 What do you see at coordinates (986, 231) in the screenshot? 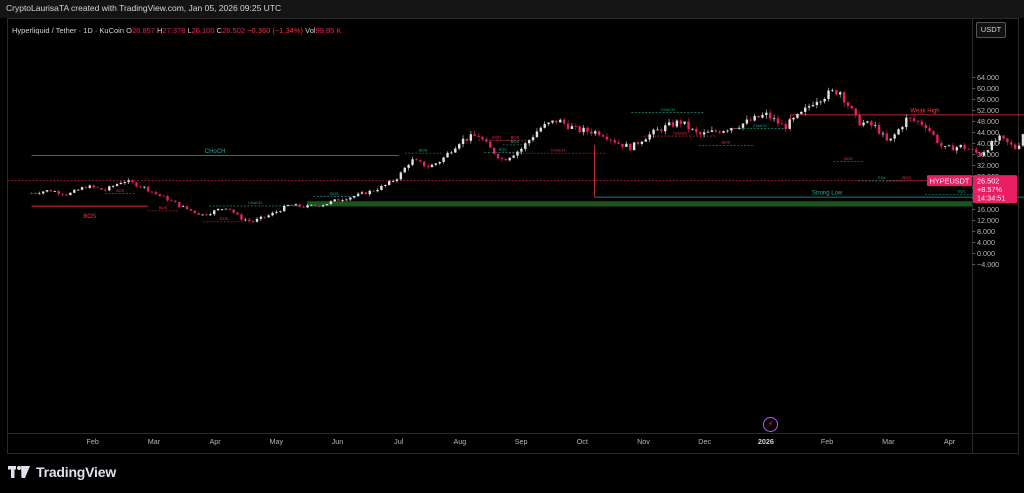
I see `y-tick-label: 8.000` at bounding box center [986, 231].